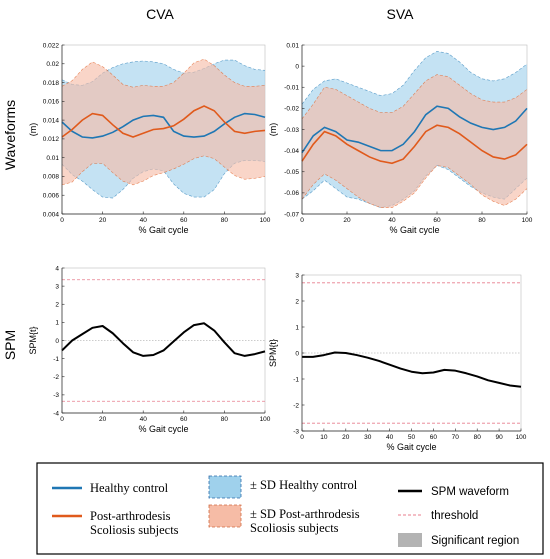 The width and height of the screenshot is (550, 559). What do you see at coordinates (51, 120) in the screenshot?
I see `y-tick-label: 0.014` at bounding box center [51, 120].